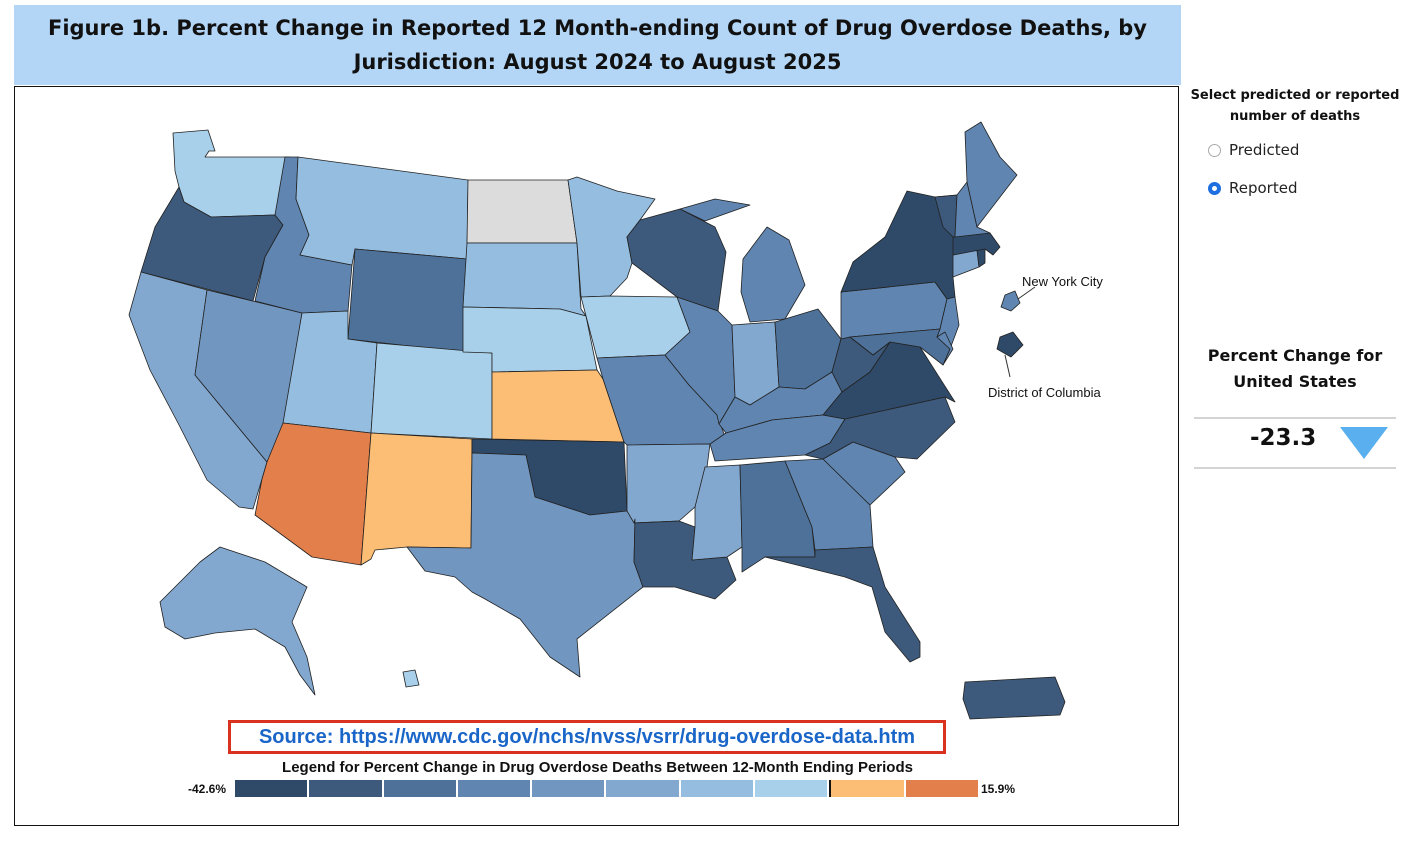  Describe the element at coordinates (1295, 95) in the screenshot. I see `select-label-line-1: Select predicted or reported` at that location.